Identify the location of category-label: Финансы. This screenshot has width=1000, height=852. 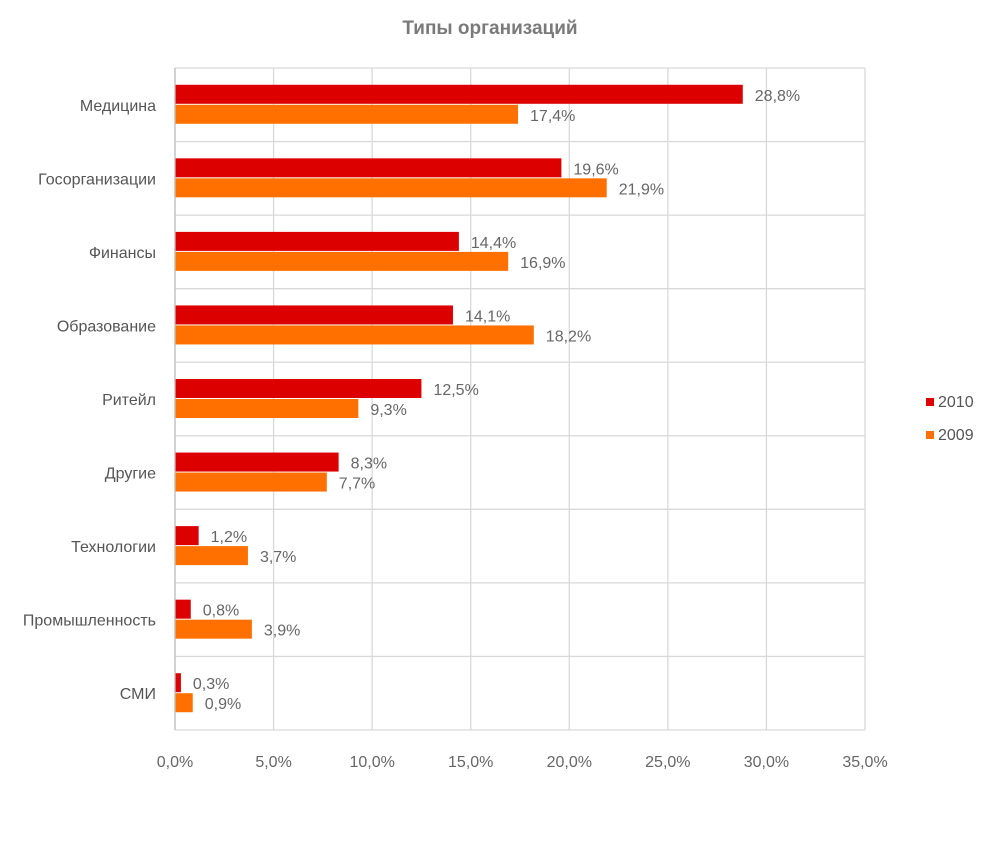
(122, 253).